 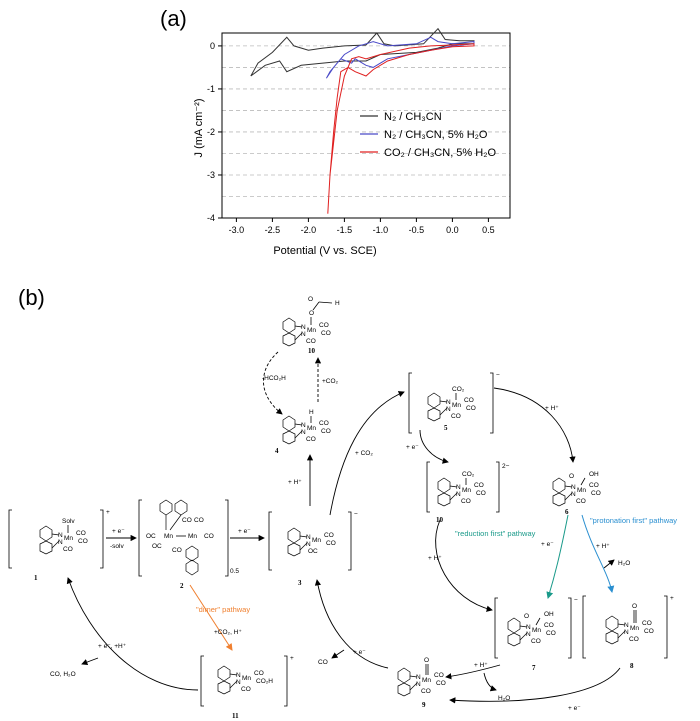 What do you see at coordinates (59, 545) in the screenshot?
I see `compound-1: N N Mn Solv CO CO CO + 1` at bounding box center [59, 545].